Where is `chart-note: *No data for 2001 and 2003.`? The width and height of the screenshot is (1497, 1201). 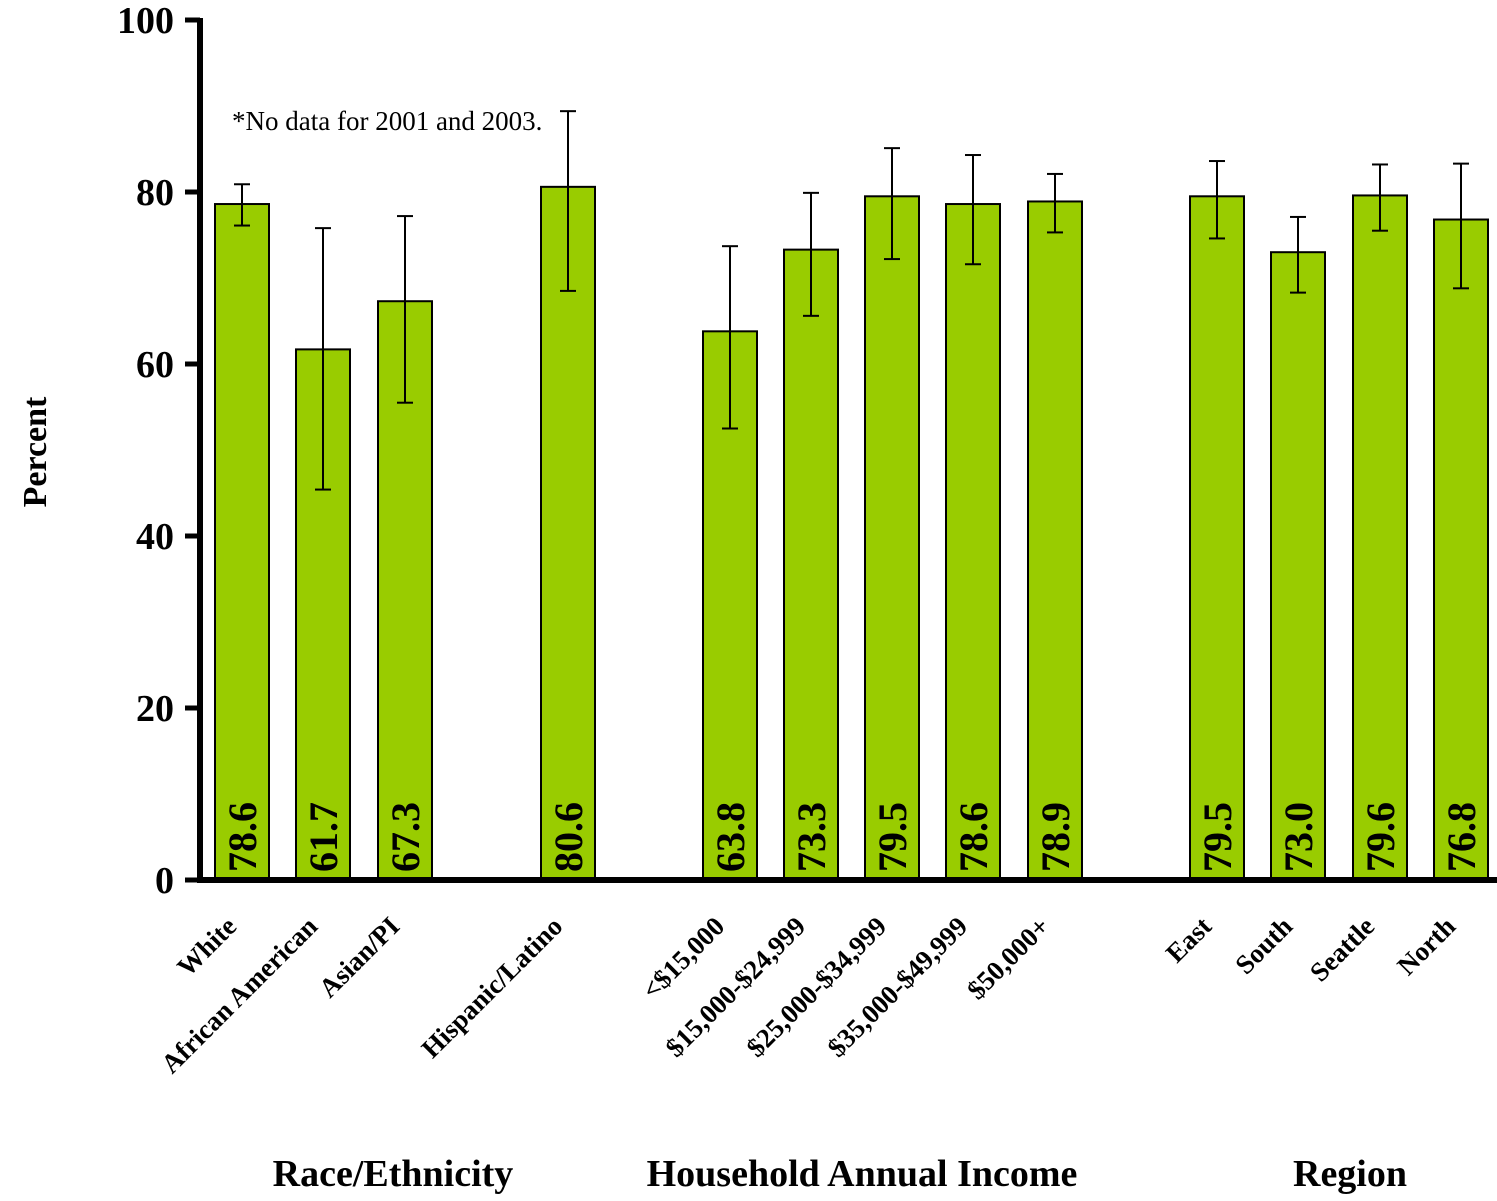 chart-note: *No data for 2001 and 2003. is located at coordinates (387, 121).